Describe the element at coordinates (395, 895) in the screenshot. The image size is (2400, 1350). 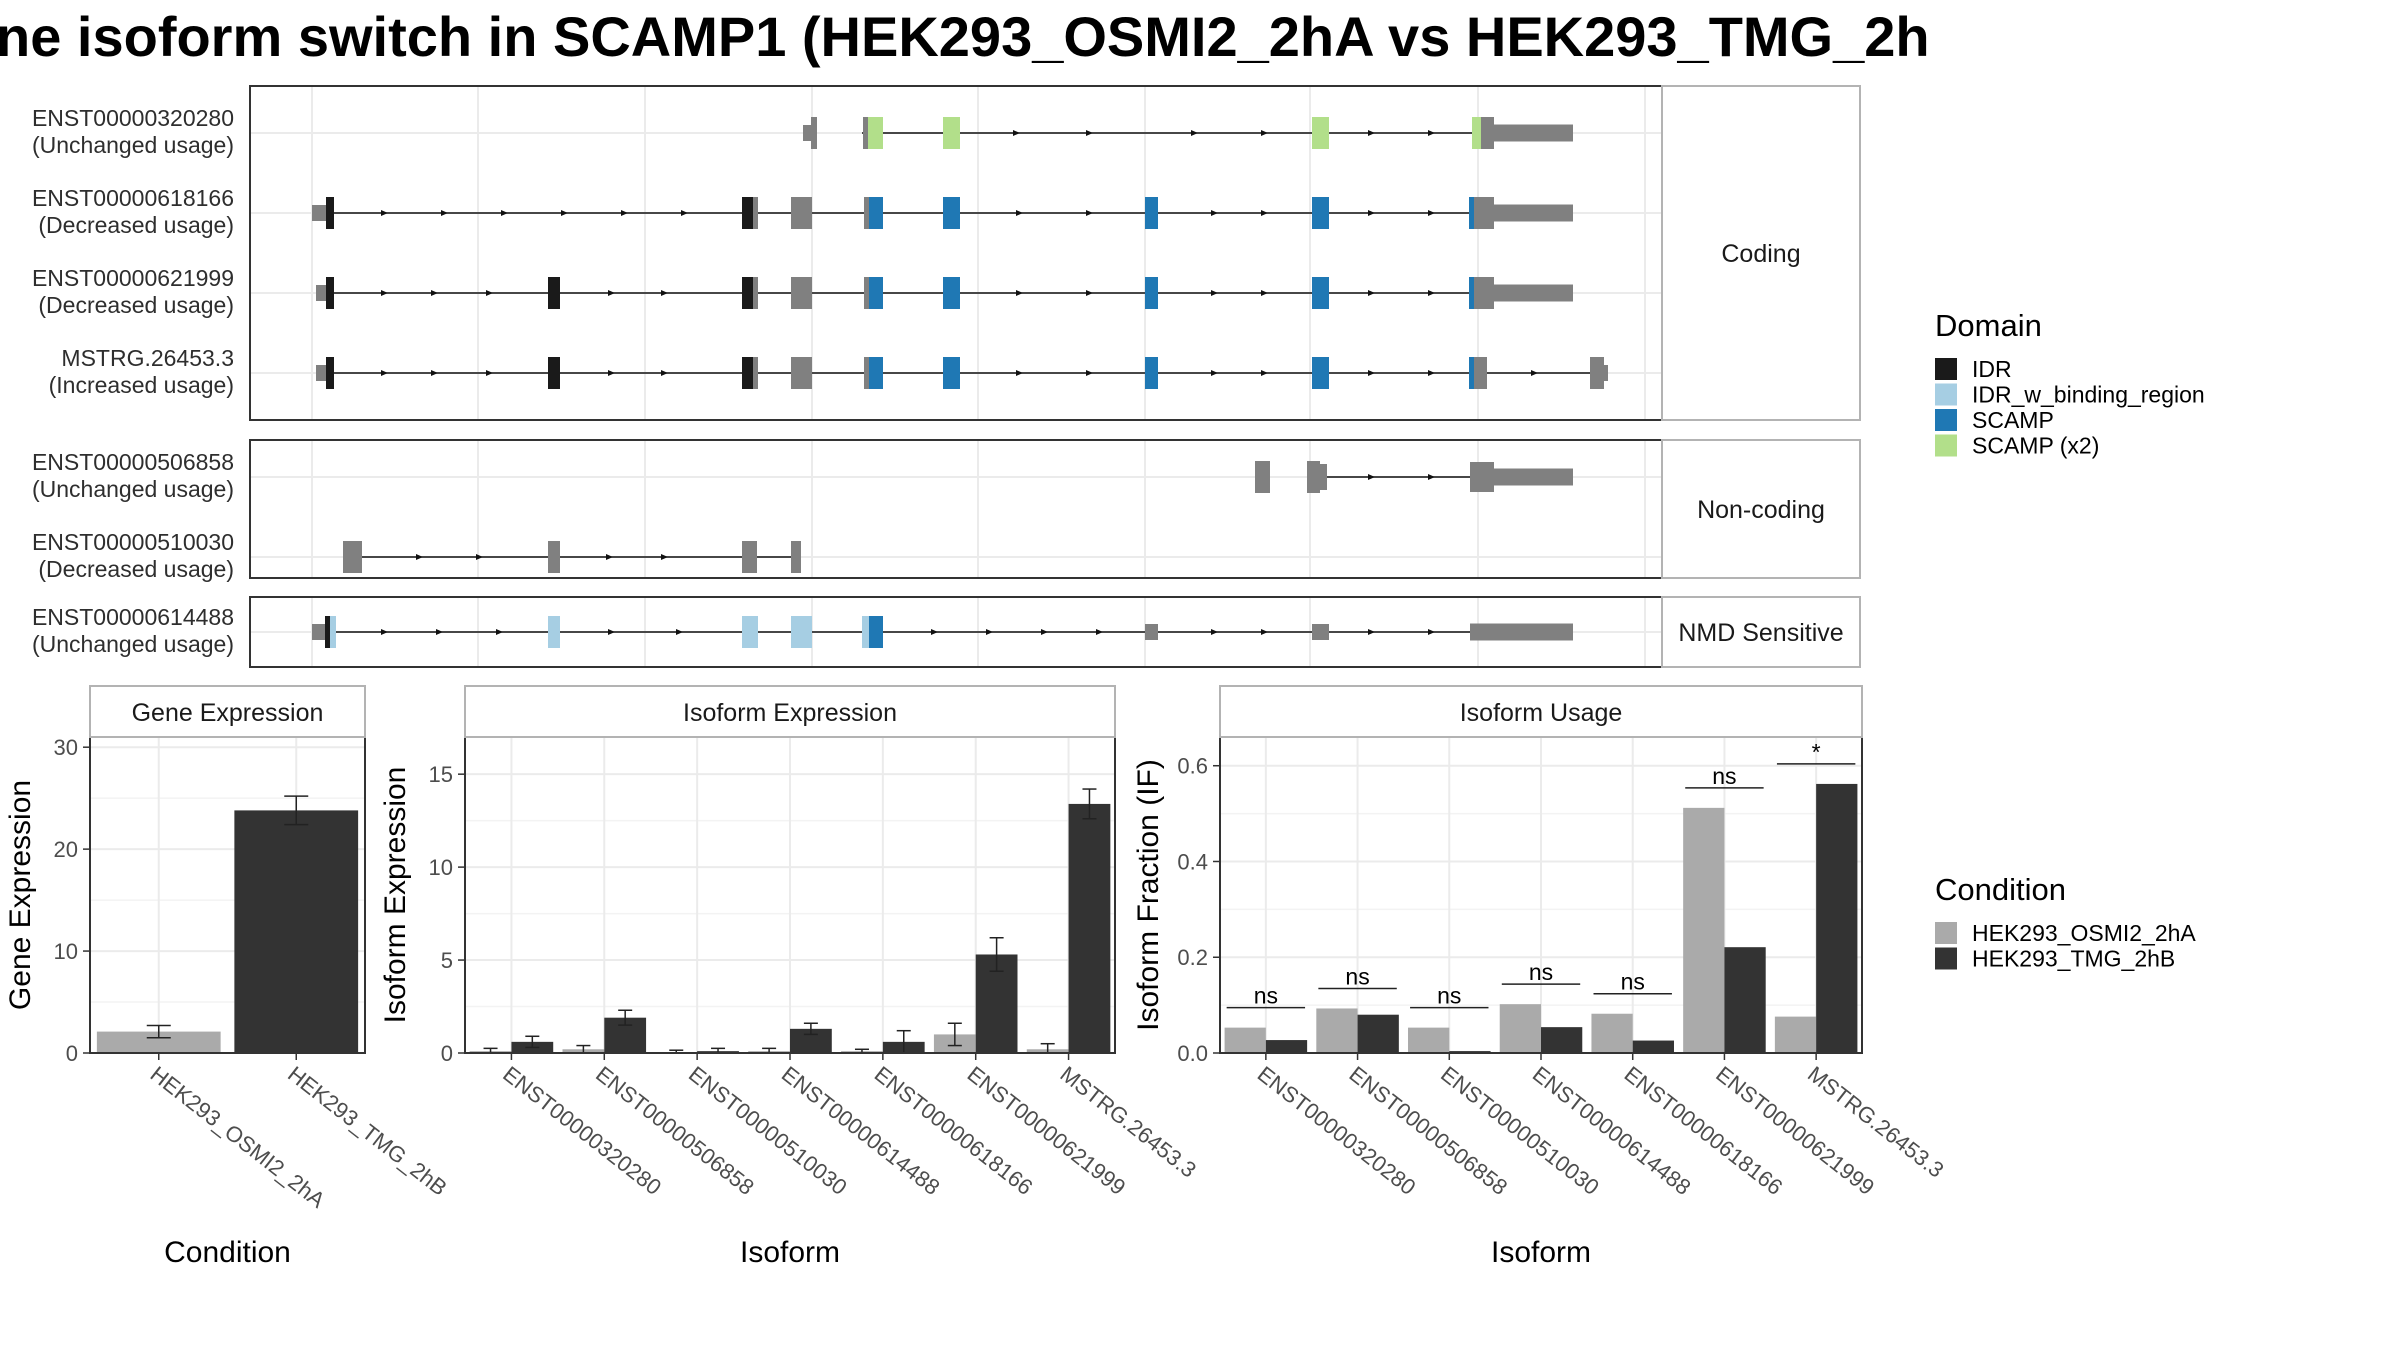
I see `y-axis-title: Isoform Expression` at that location.